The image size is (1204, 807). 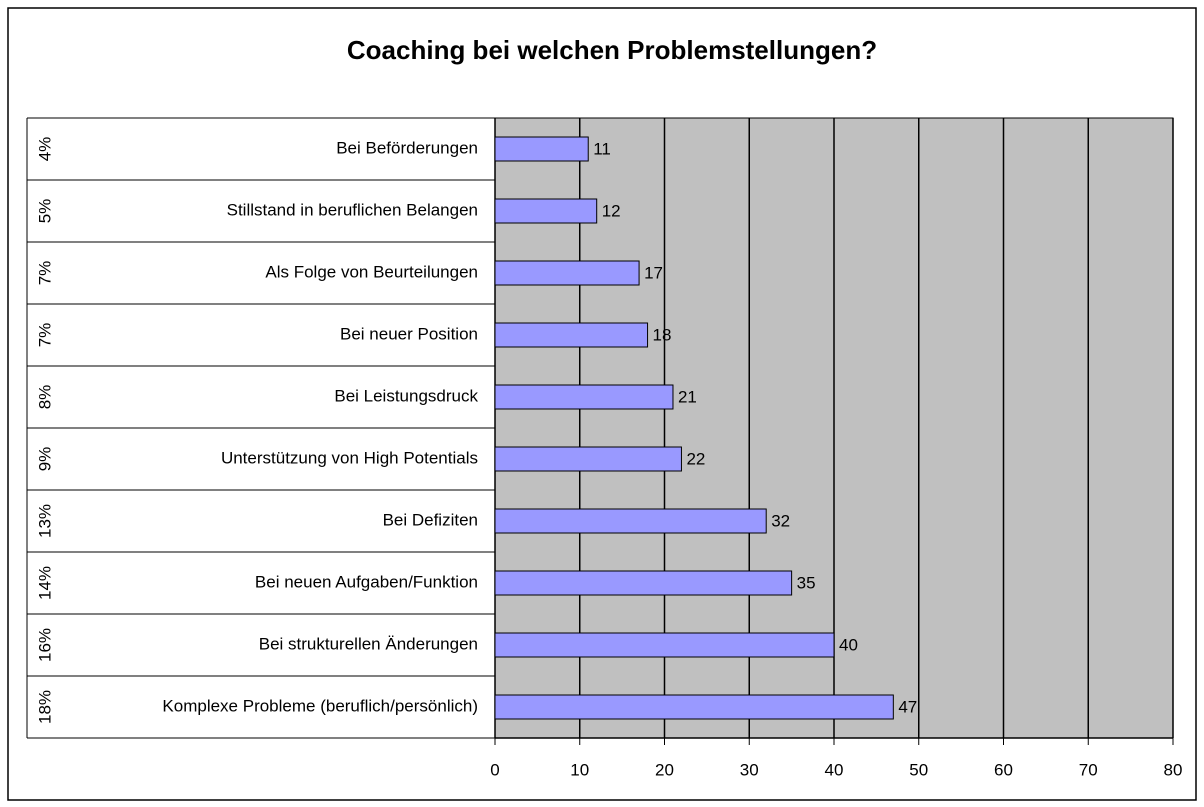 I want to click on share-label: 18%, so click(x=44, y=707).